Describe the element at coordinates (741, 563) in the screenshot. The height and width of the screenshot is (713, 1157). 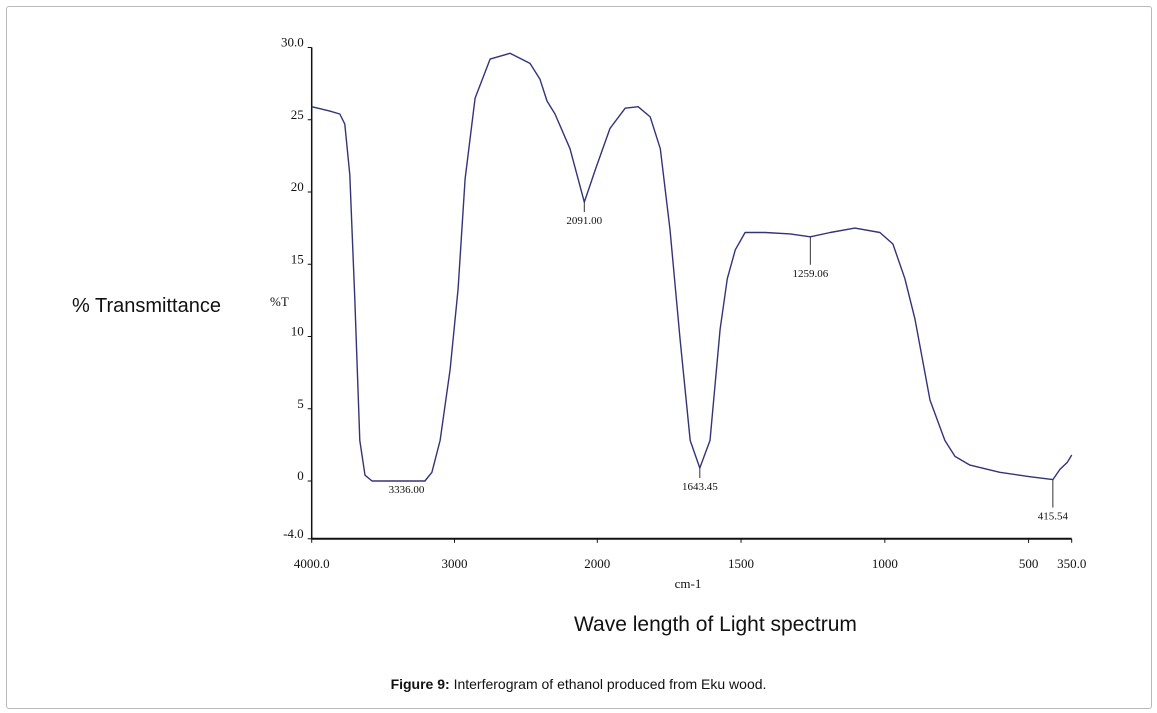
I see `x-tick-label: 1500` at that location.